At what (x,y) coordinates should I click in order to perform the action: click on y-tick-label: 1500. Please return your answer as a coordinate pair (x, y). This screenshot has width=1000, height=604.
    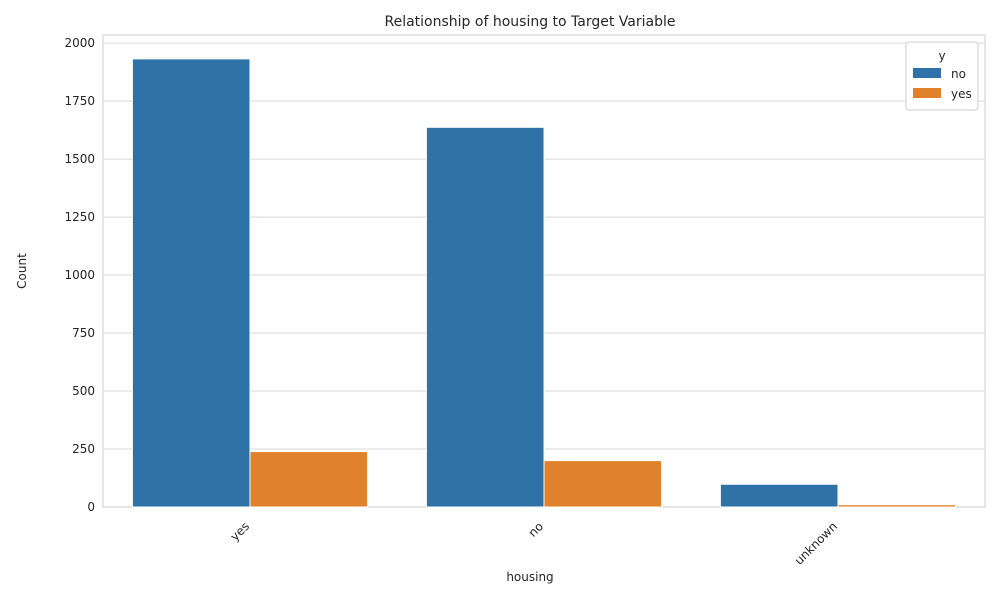
    Looking at the image, I should click on (79, 159).